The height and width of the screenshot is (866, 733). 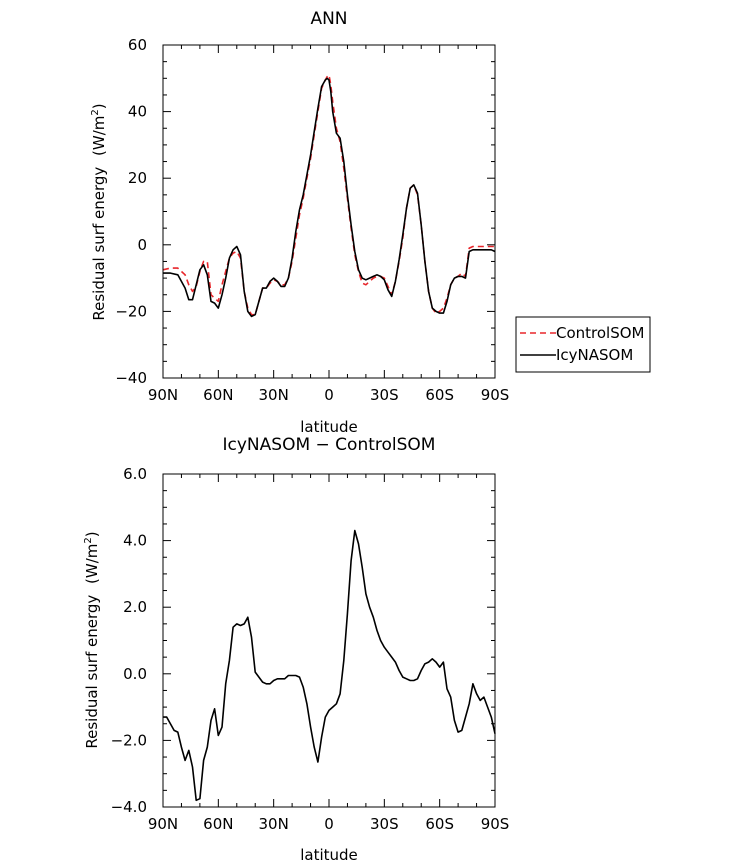 I want to click on top-ytick-label: 0, so click(x=142, y=245).